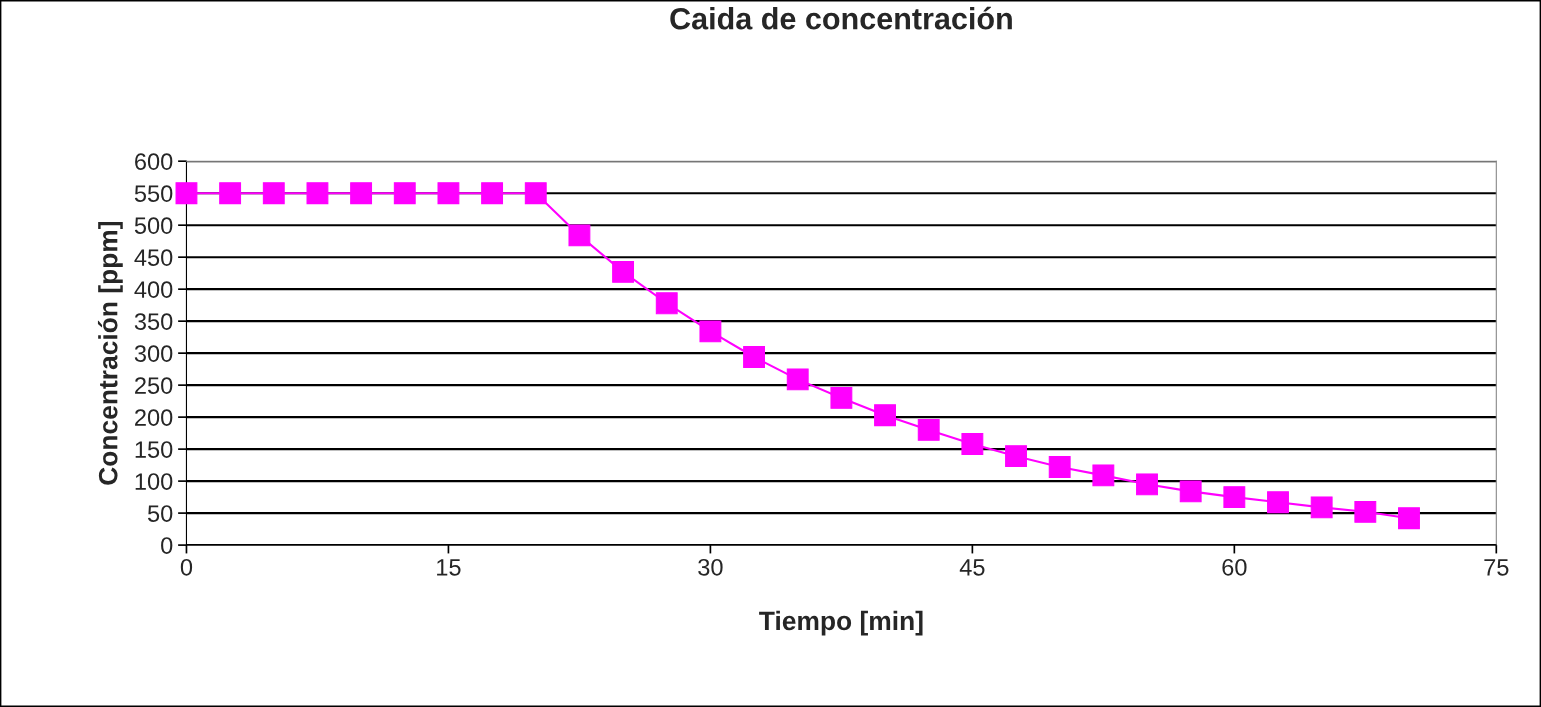  What do you see at coordinates (154, 449) in the screenshot?
I see `y-tick-label: 150` at bounding box center [154, 449].